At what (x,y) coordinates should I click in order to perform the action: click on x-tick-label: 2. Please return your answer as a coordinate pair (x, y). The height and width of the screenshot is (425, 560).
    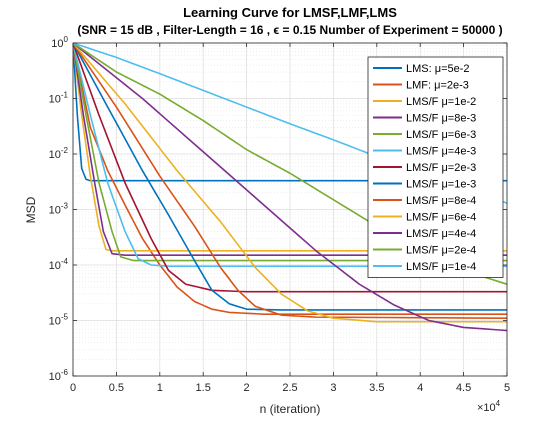
    Looking at the image, I should click on (247, 388).